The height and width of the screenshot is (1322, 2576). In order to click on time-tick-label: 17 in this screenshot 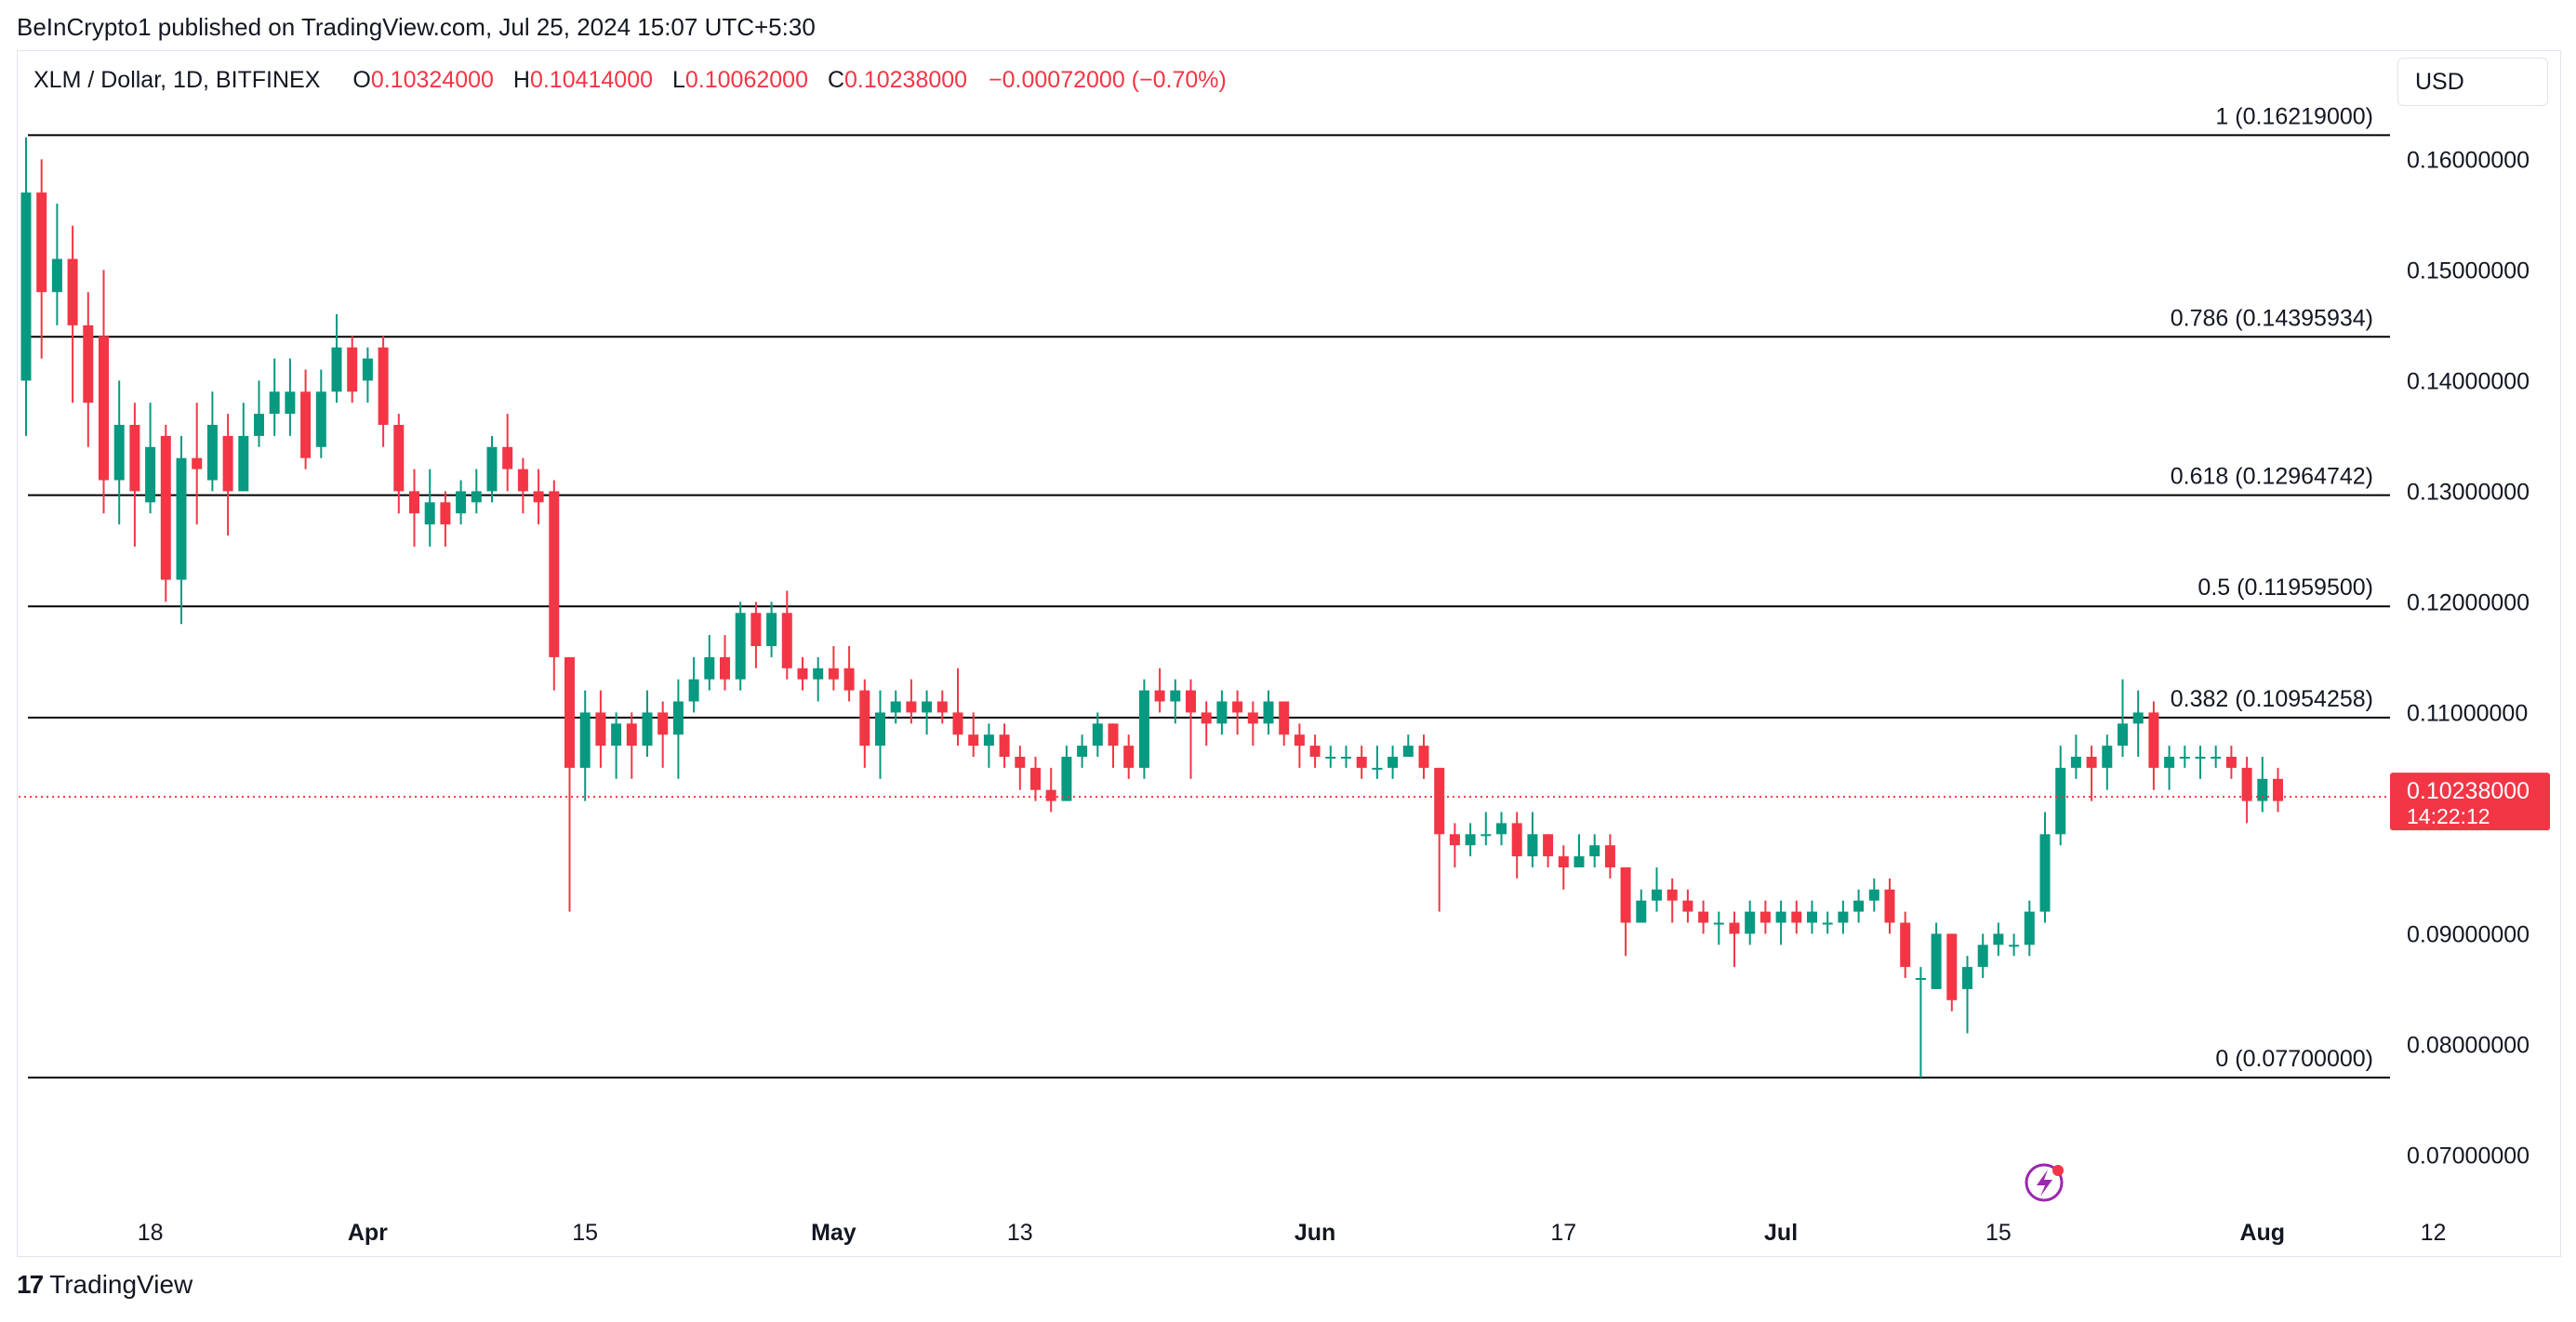, I will do `click(1563, 1233)`.